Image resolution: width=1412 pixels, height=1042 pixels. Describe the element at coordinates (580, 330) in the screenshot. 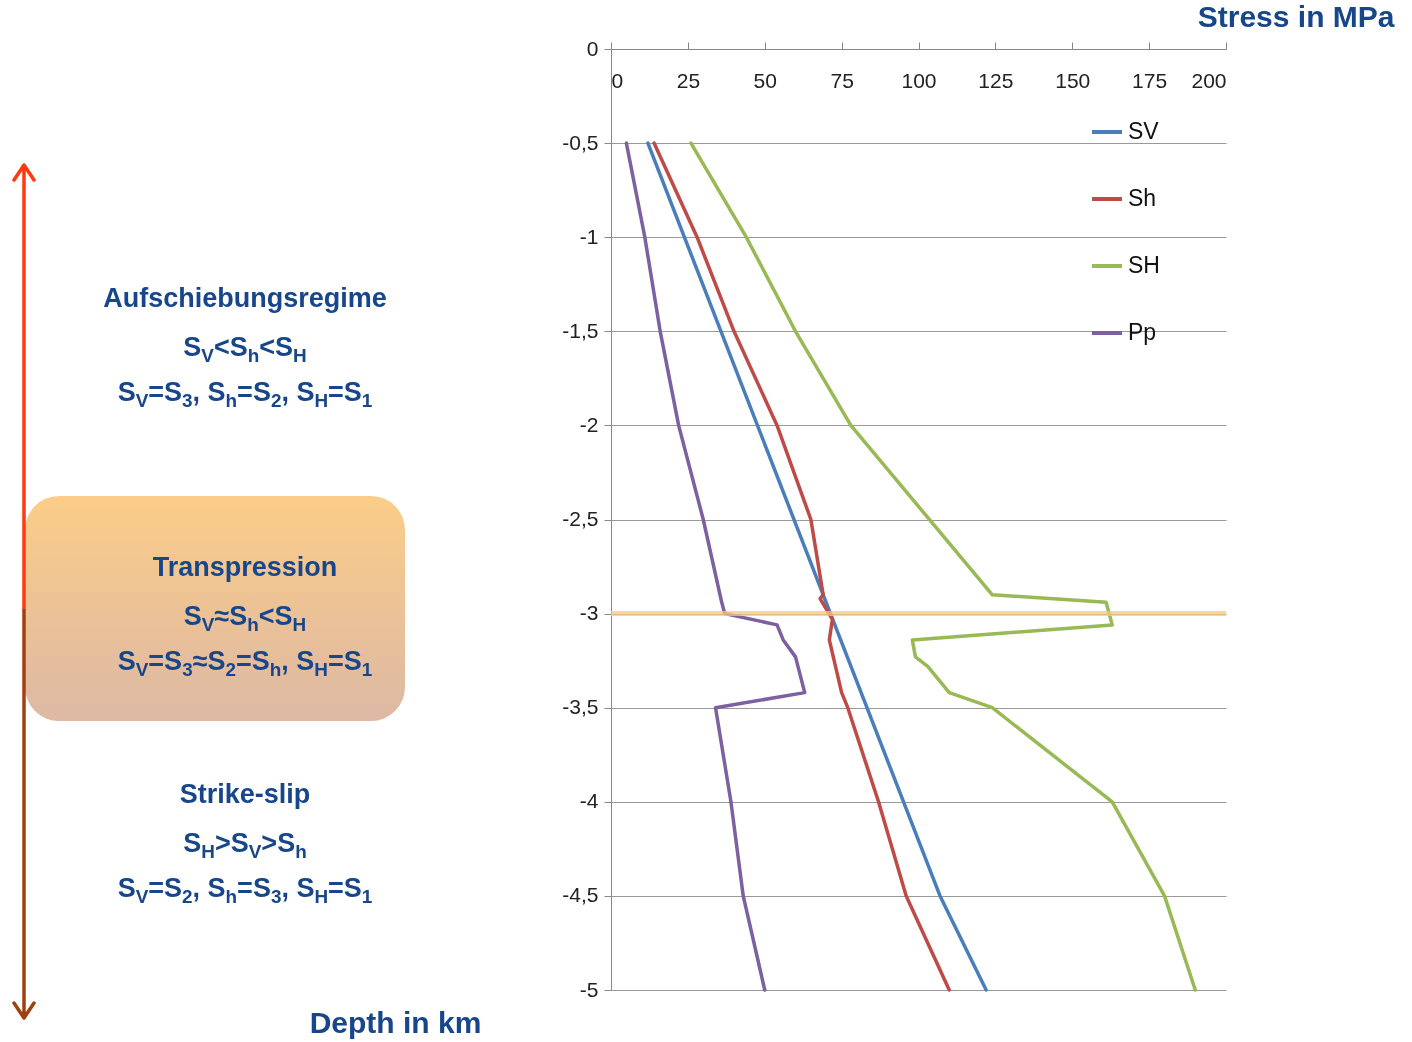

I see `y-tick-label: -1,5` at that location.